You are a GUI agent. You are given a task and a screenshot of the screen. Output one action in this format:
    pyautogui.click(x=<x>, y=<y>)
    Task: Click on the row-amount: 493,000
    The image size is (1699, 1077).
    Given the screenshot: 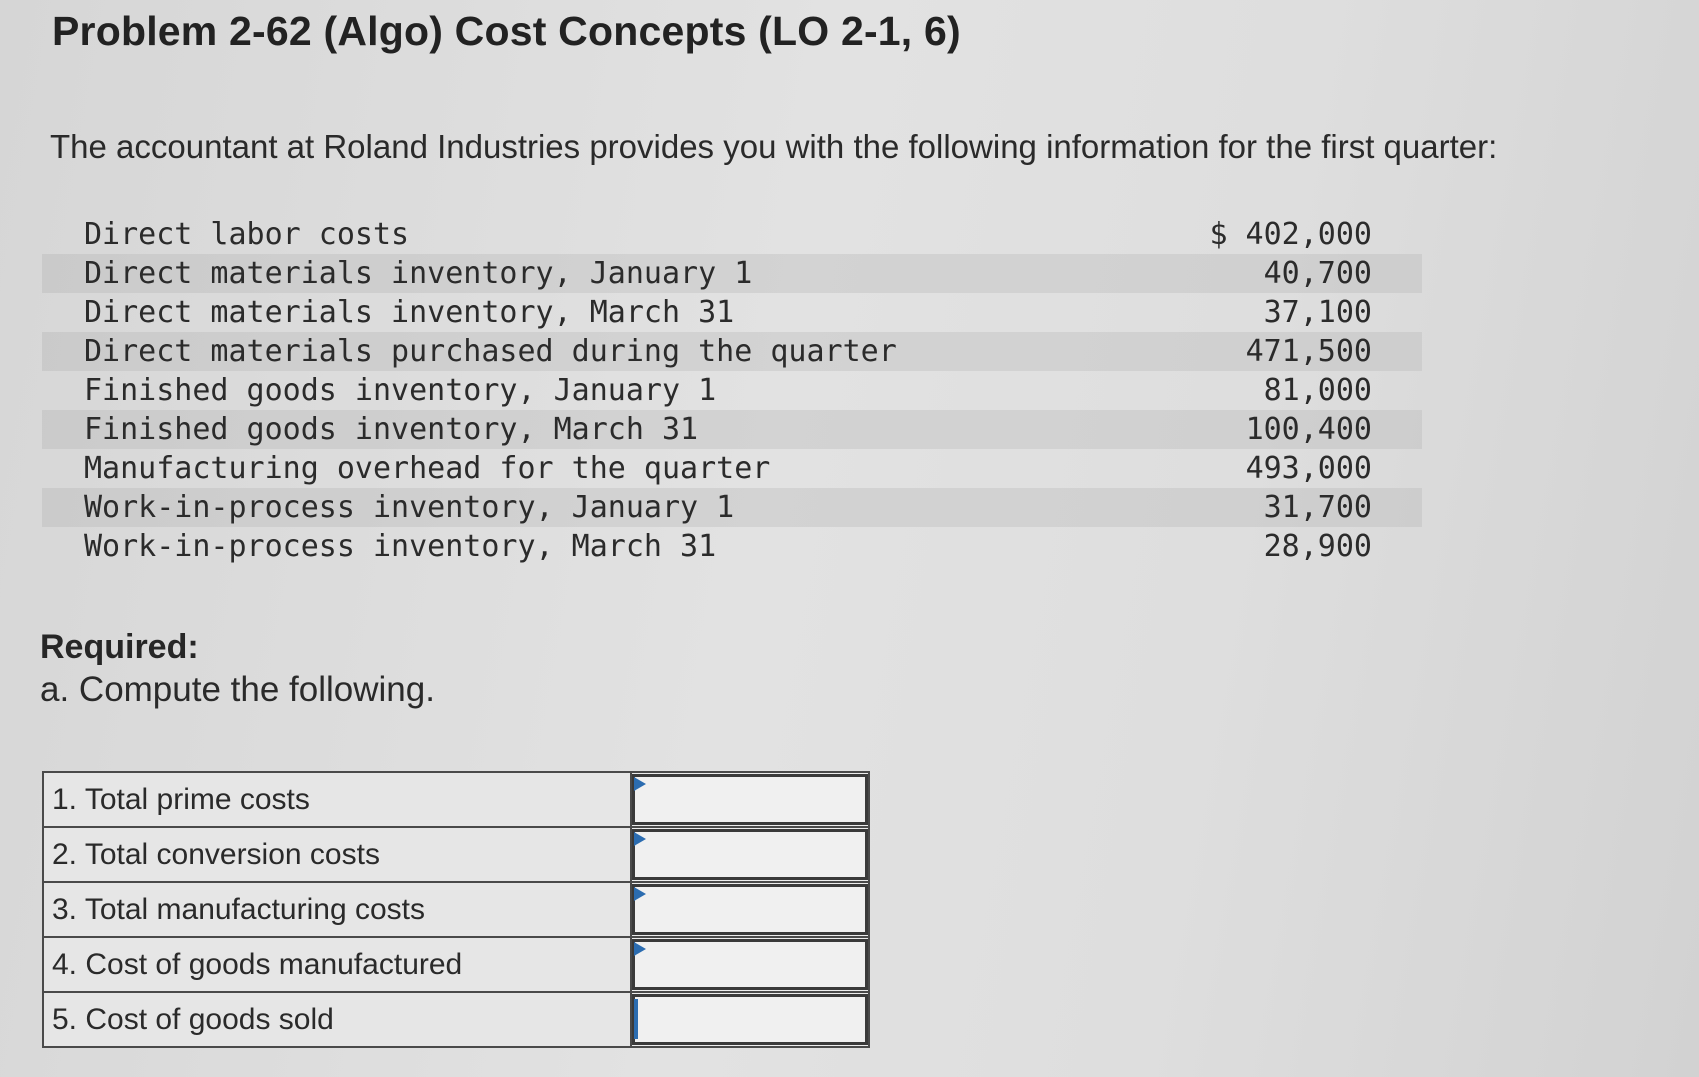 What is the action you would take?
    pyautogui.click(x=1308, y=468)
    